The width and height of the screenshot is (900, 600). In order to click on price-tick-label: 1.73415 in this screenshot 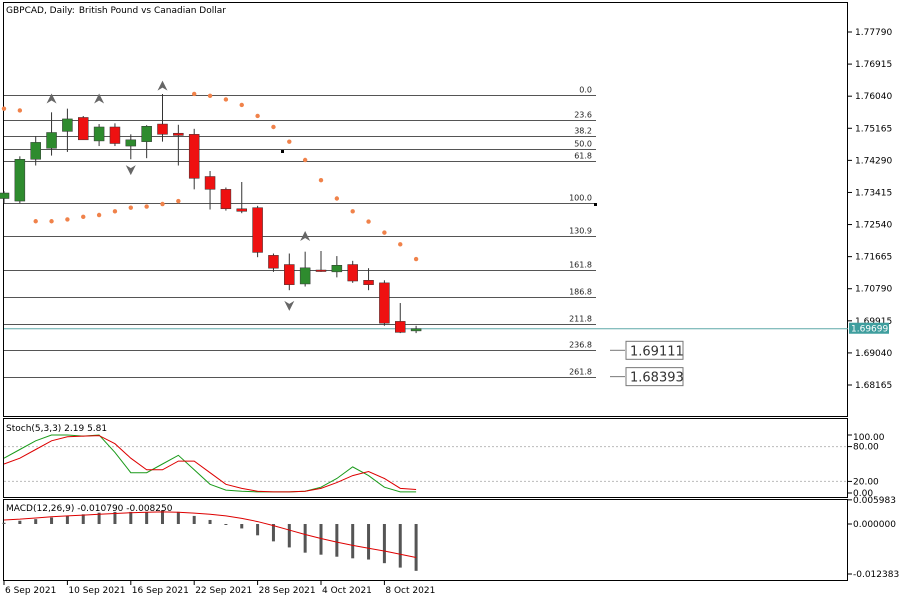, I will do `click(873, 193)`.